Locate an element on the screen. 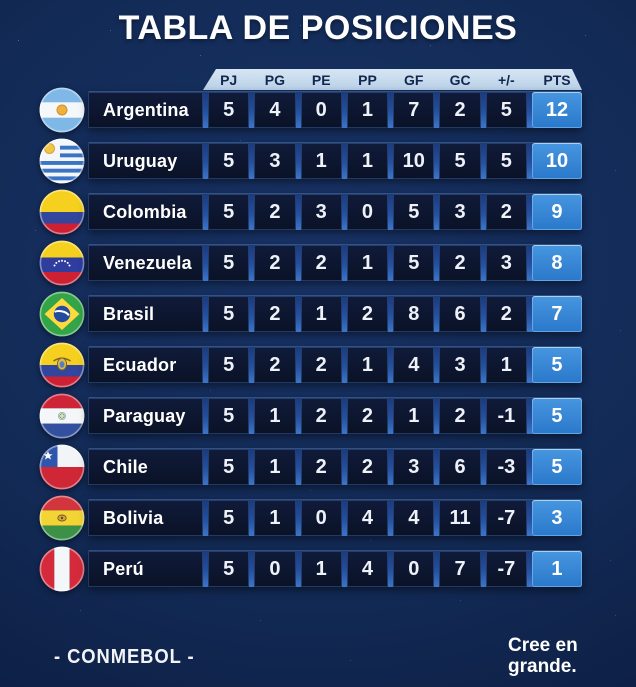 This screenshot has height=687, width=636. team-row-bar: Argentina 5 4 0 1 7 2 5 12 is located at coordinates (335, 110).